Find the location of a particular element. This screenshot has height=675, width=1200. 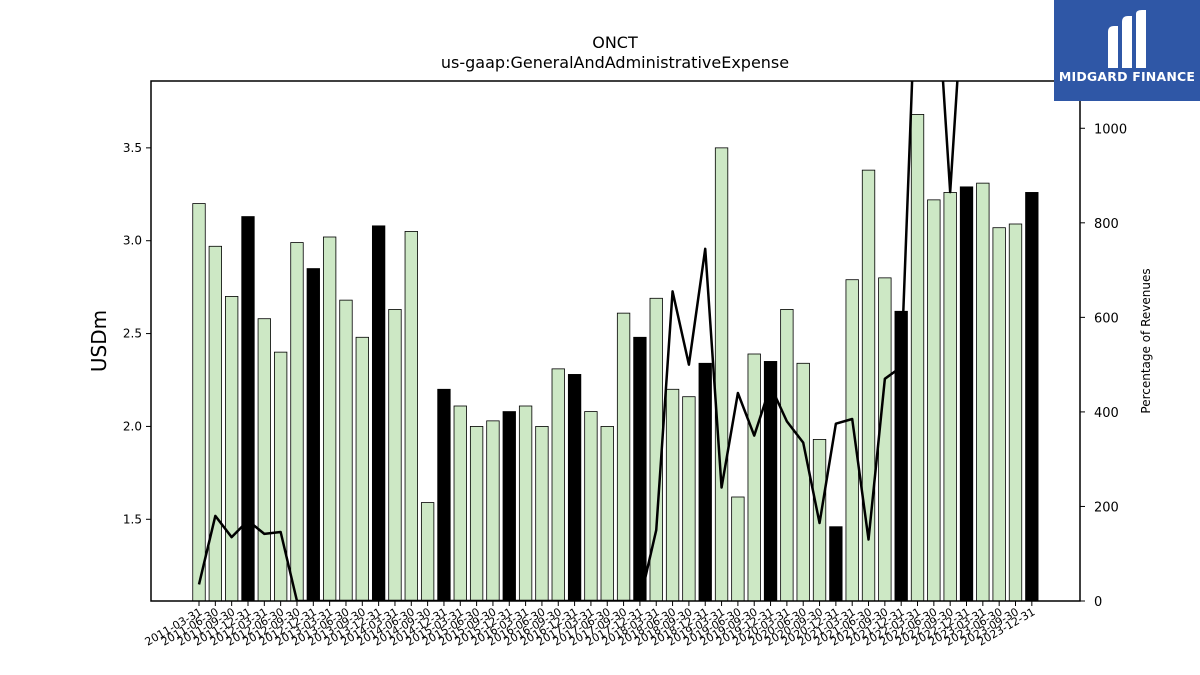

brand-logo: MIDGARD FINANCE is located at coordinates (1127, 50).